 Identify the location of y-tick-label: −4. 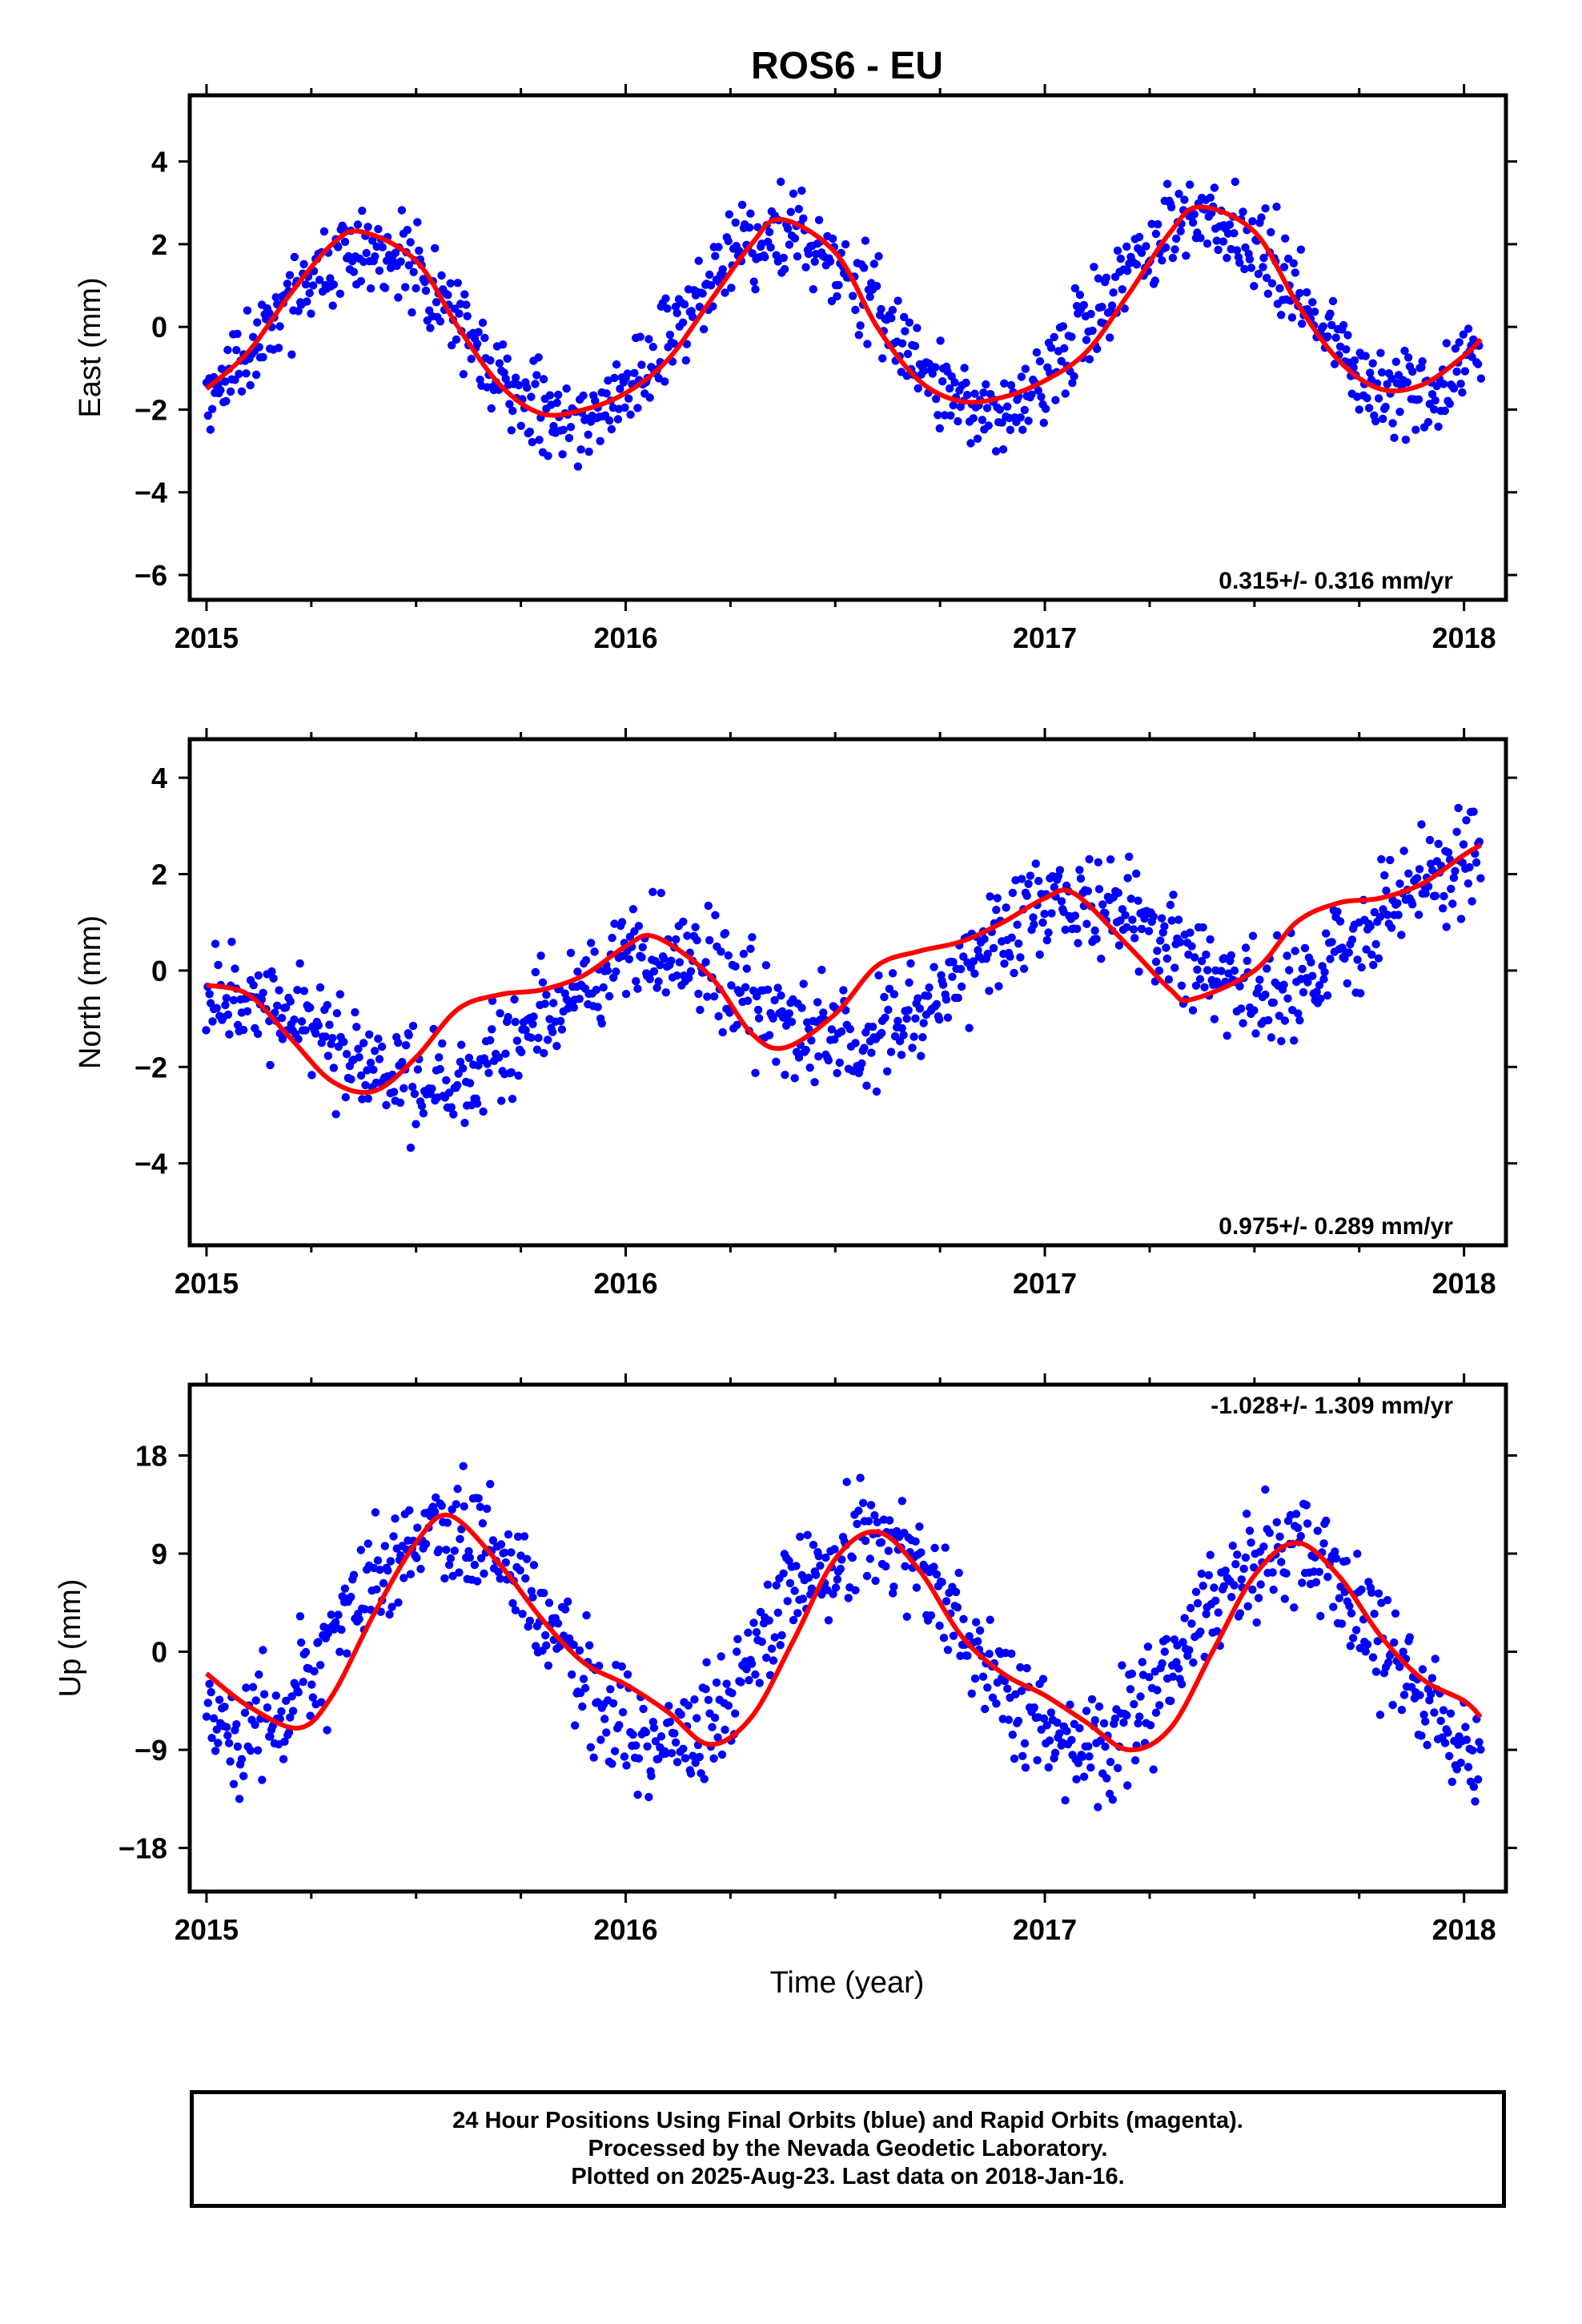
(151, 1164).